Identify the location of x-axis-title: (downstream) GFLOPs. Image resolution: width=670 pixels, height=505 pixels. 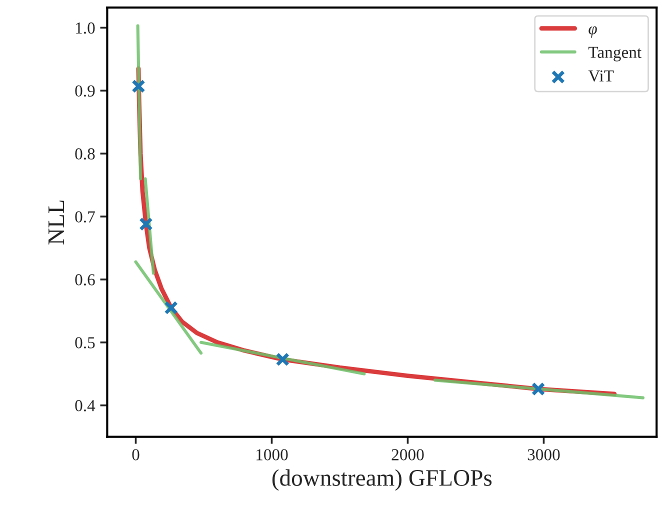
(382, 480).